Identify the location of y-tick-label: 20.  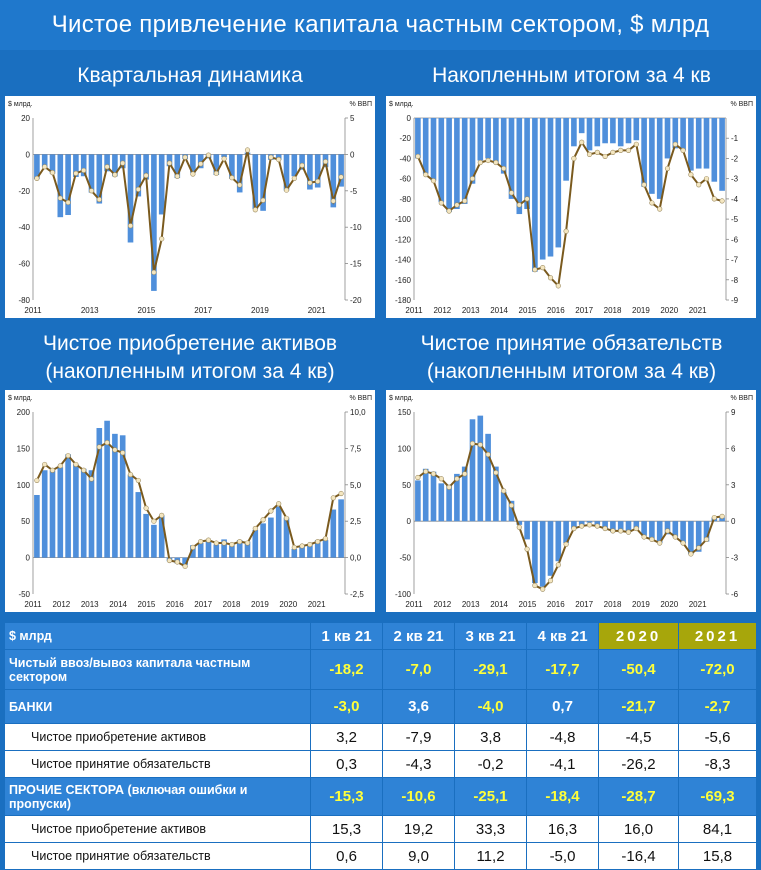
(25, 118).